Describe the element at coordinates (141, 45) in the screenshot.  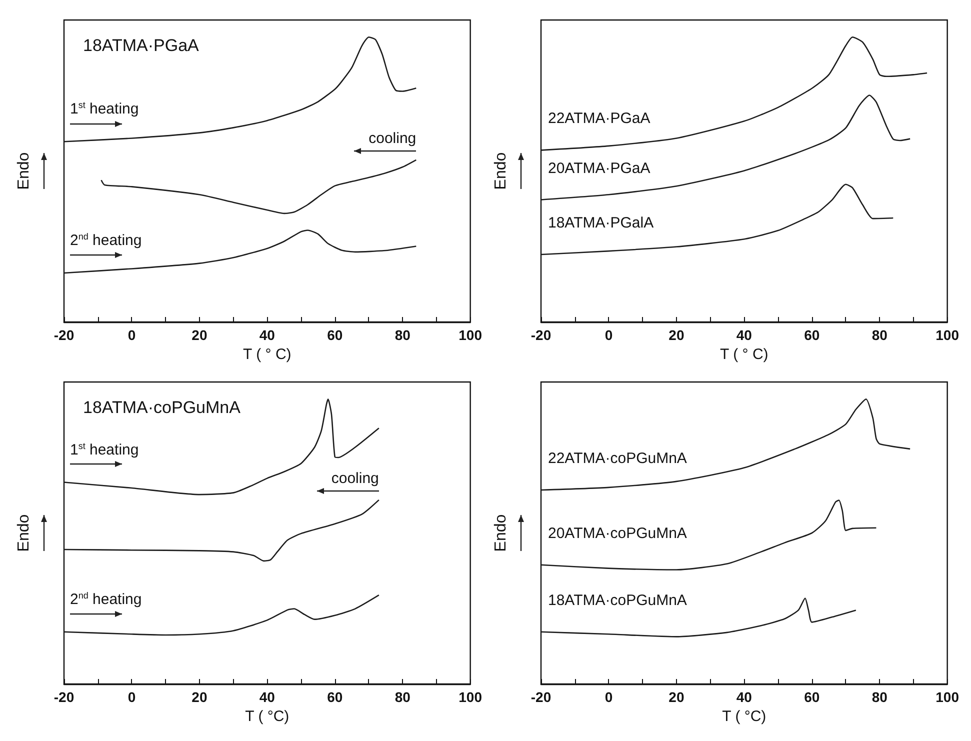
I see `chart-title: 18ATMA·PGaA` at that location.